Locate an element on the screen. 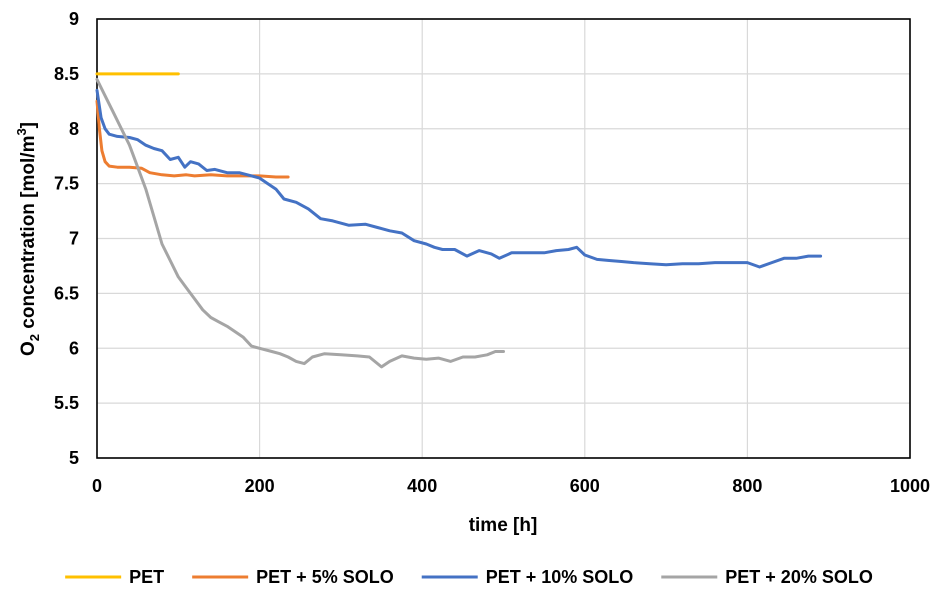 This screenshot has height=599, width=938. y-tick-label: 5 is located at coordinates (74, 458).